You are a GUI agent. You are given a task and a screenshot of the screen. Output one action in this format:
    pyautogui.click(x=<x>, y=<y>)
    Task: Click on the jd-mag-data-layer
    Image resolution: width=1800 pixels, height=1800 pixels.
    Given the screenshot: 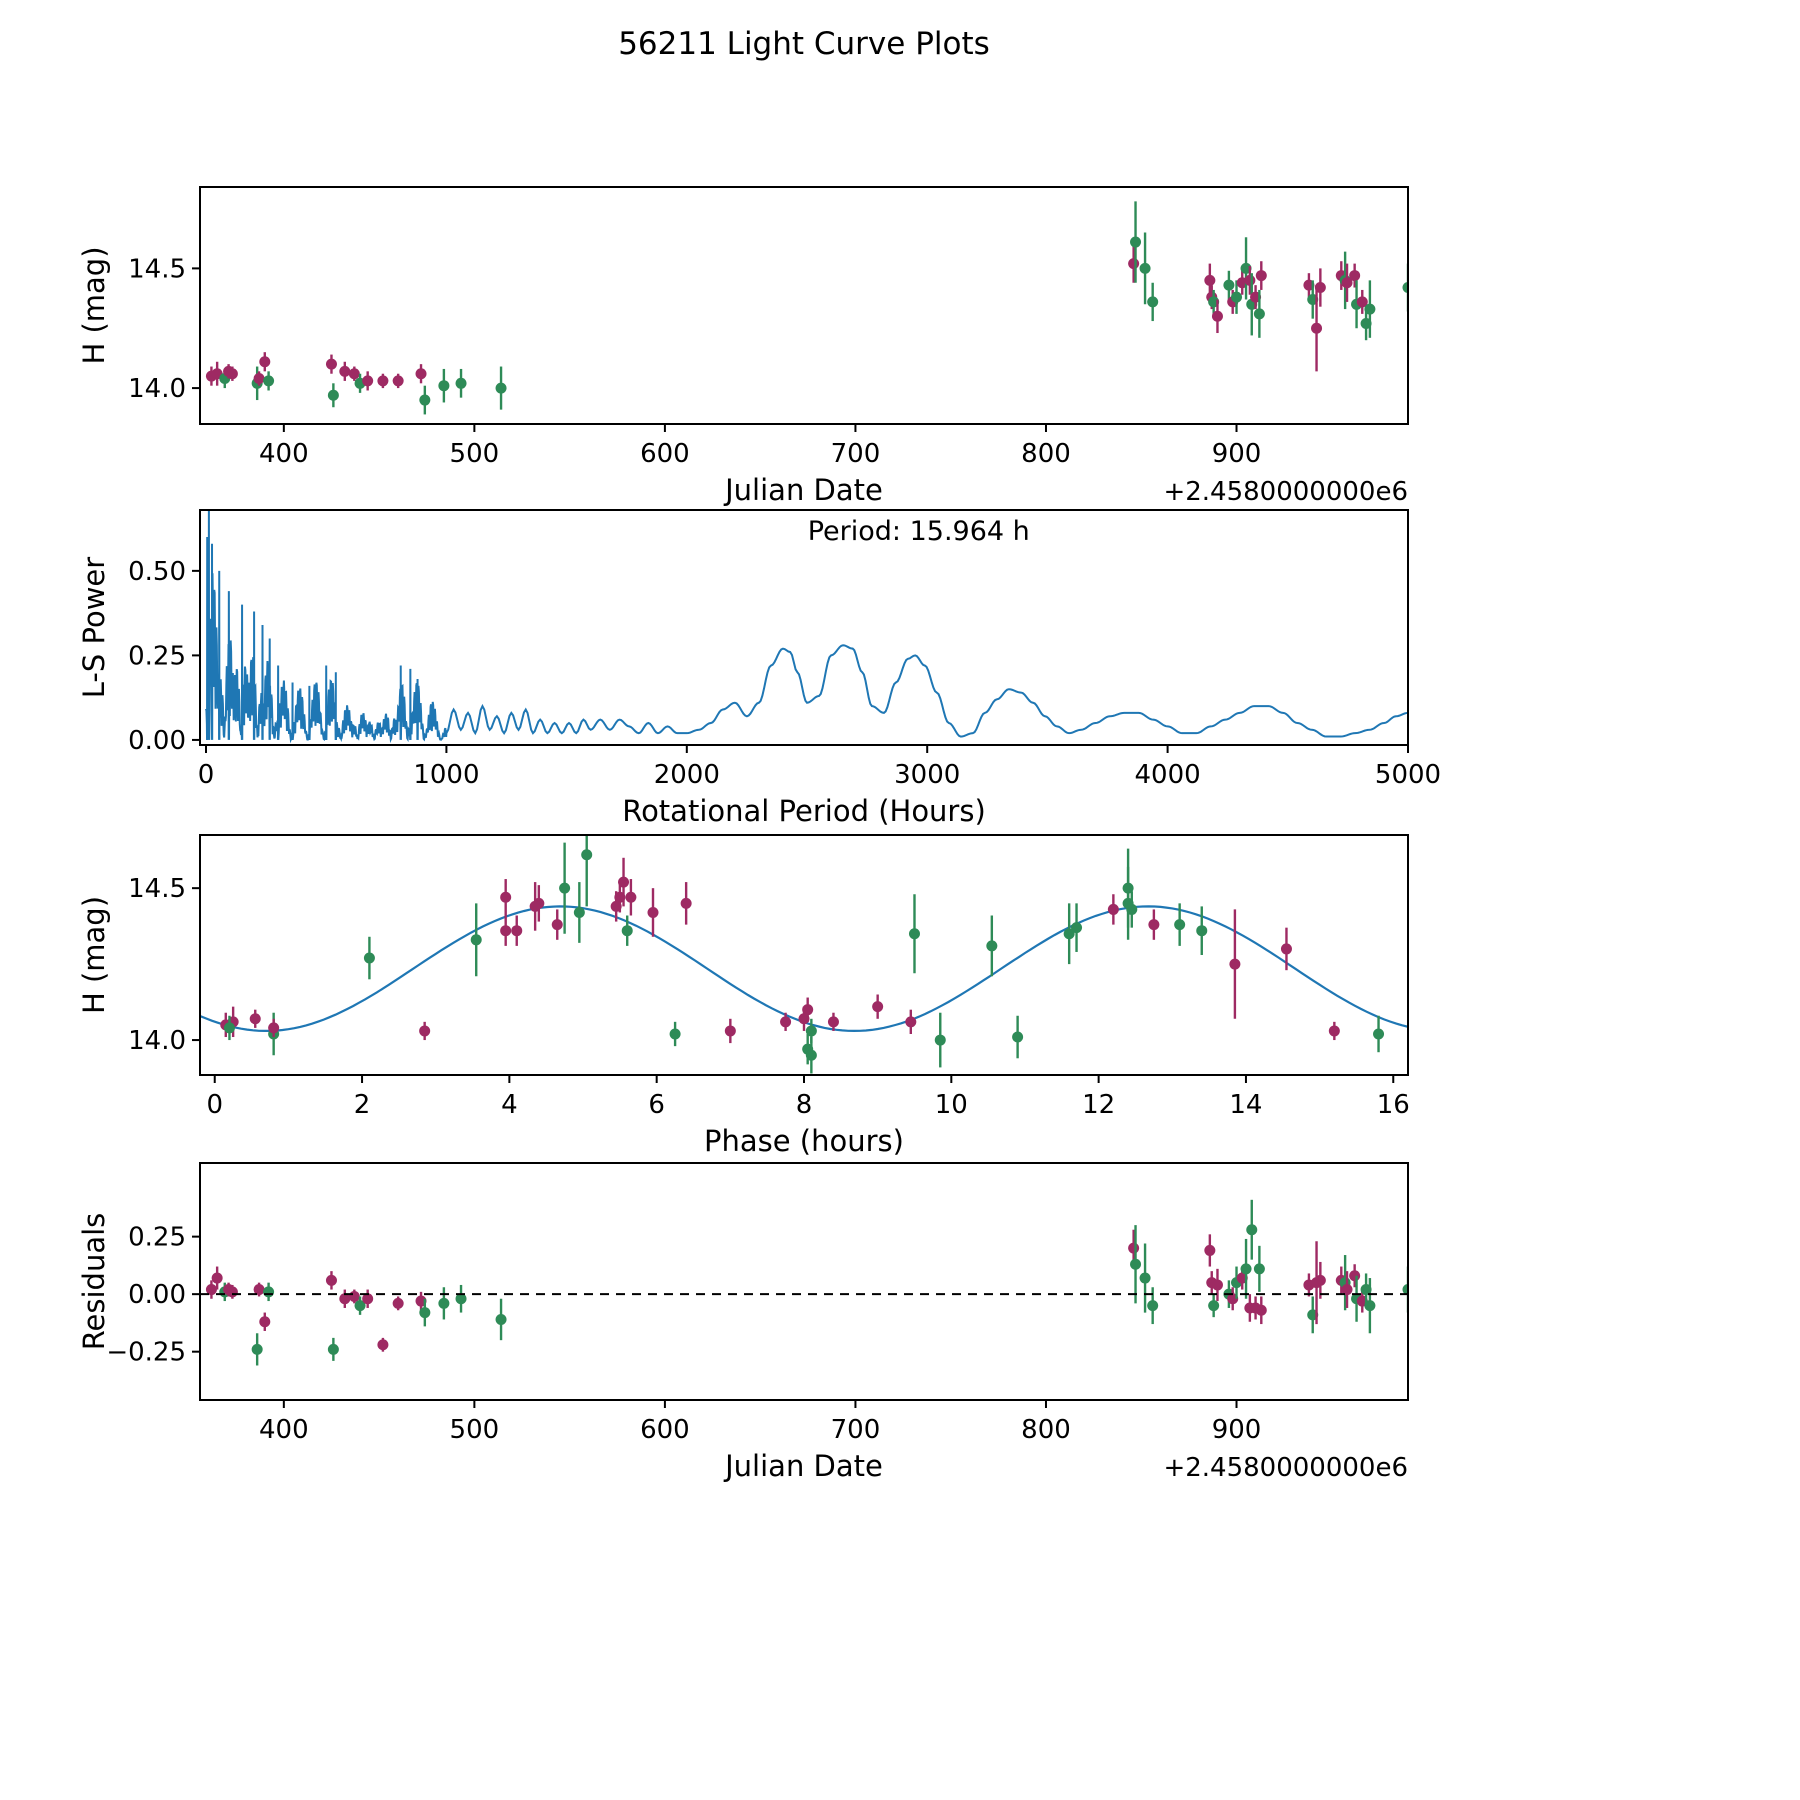 What is the action you would take?
    pyautogui.click(x=806, y=308)
    